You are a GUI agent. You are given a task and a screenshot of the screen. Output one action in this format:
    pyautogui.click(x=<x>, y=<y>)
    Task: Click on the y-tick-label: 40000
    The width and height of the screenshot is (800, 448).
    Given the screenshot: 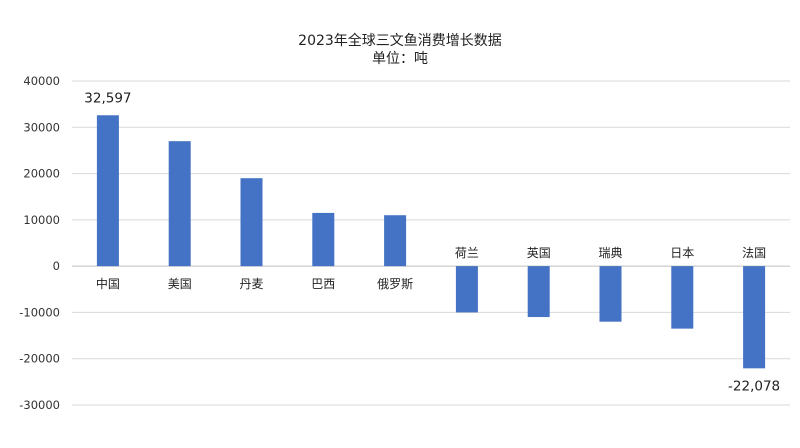 What is the action you would take?
    pyautogui.click(x=41, y=81)
    